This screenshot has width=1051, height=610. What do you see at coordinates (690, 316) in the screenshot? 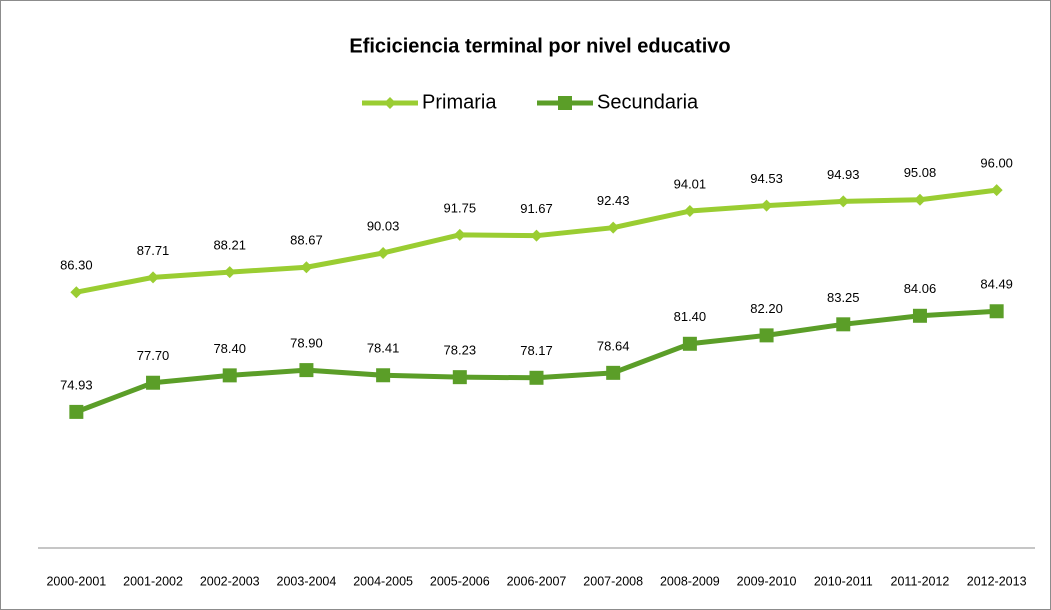
I see `data-label: 81.40` at bounding box center [690, 316].